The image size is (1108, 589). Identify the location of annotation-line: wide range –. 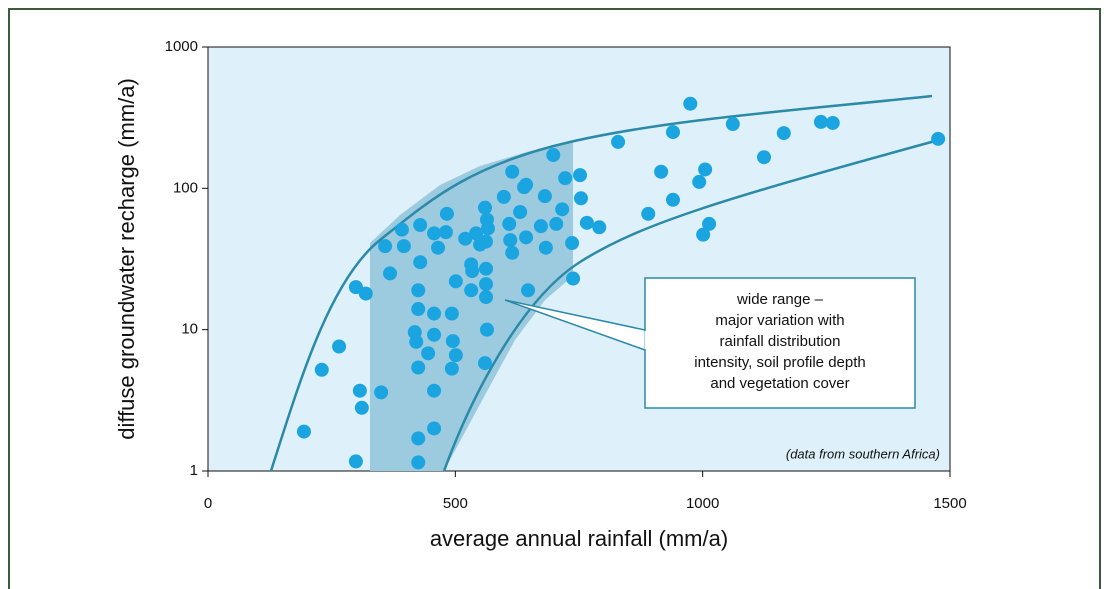
(780, 299).